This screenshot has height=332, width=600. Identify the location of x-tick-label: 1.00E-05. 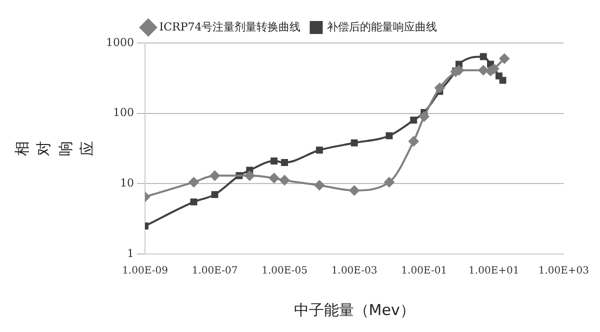
(285, 271).